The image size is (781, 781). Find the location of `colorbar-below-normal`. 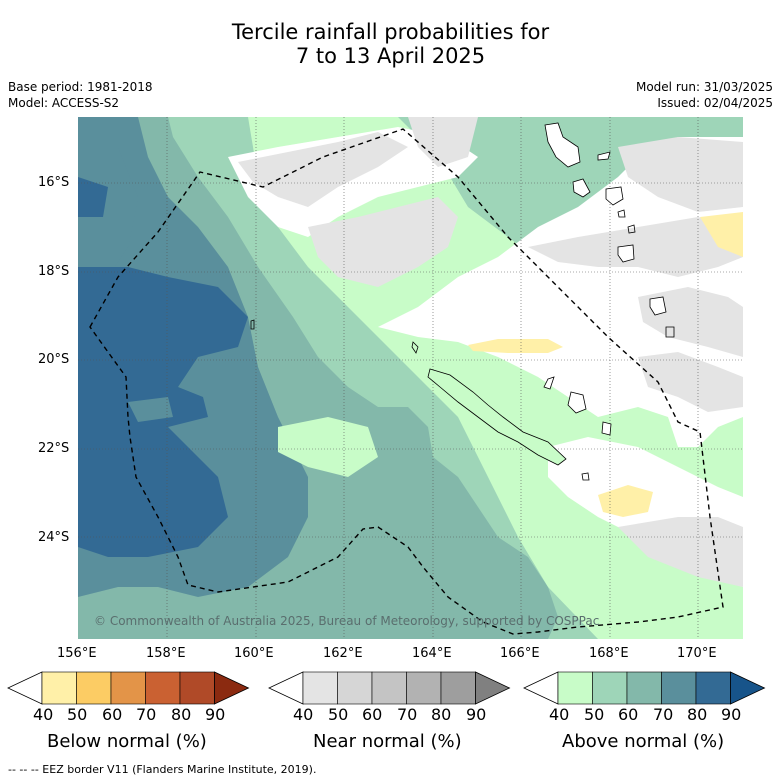

colorbar-below-normal is located at coordinates (128, 688).